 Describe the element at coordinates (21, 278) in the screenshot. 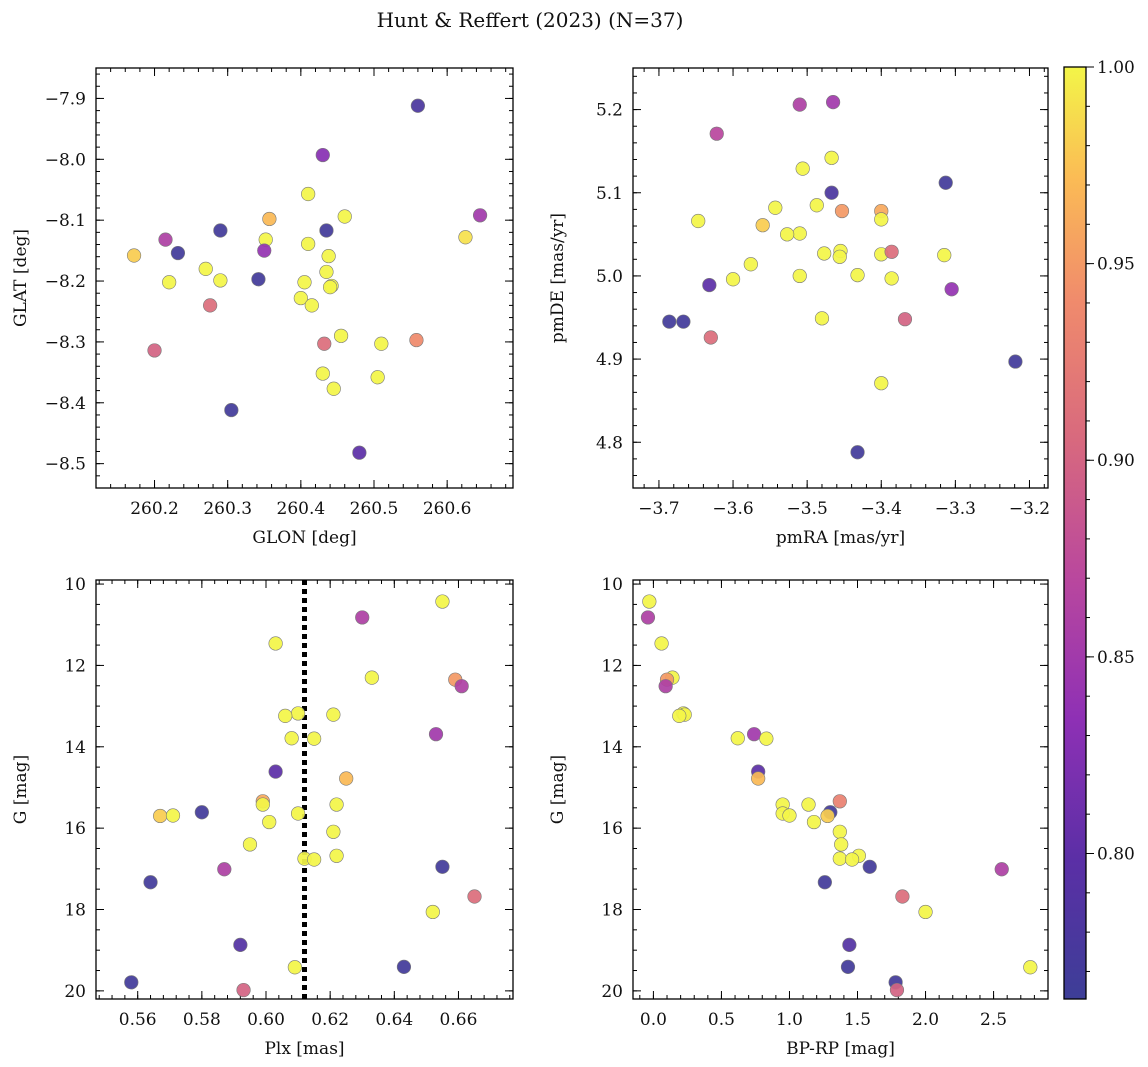

I see `y-axis-label: GLAT [deg]` at that location.